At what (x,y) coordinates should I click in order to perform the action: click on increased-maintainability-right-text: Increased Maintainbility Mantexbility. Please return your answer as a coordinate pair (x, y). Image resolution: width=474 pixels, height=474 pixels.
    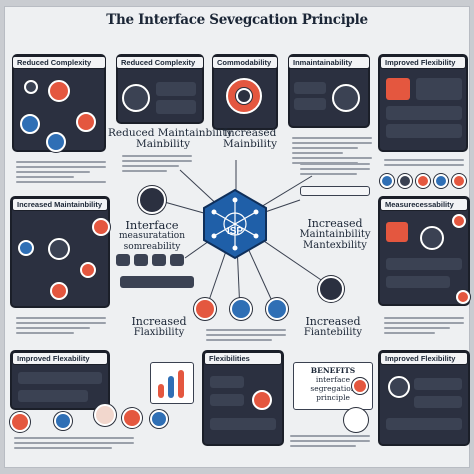
    Looking at the image, I should click on (335, 234).